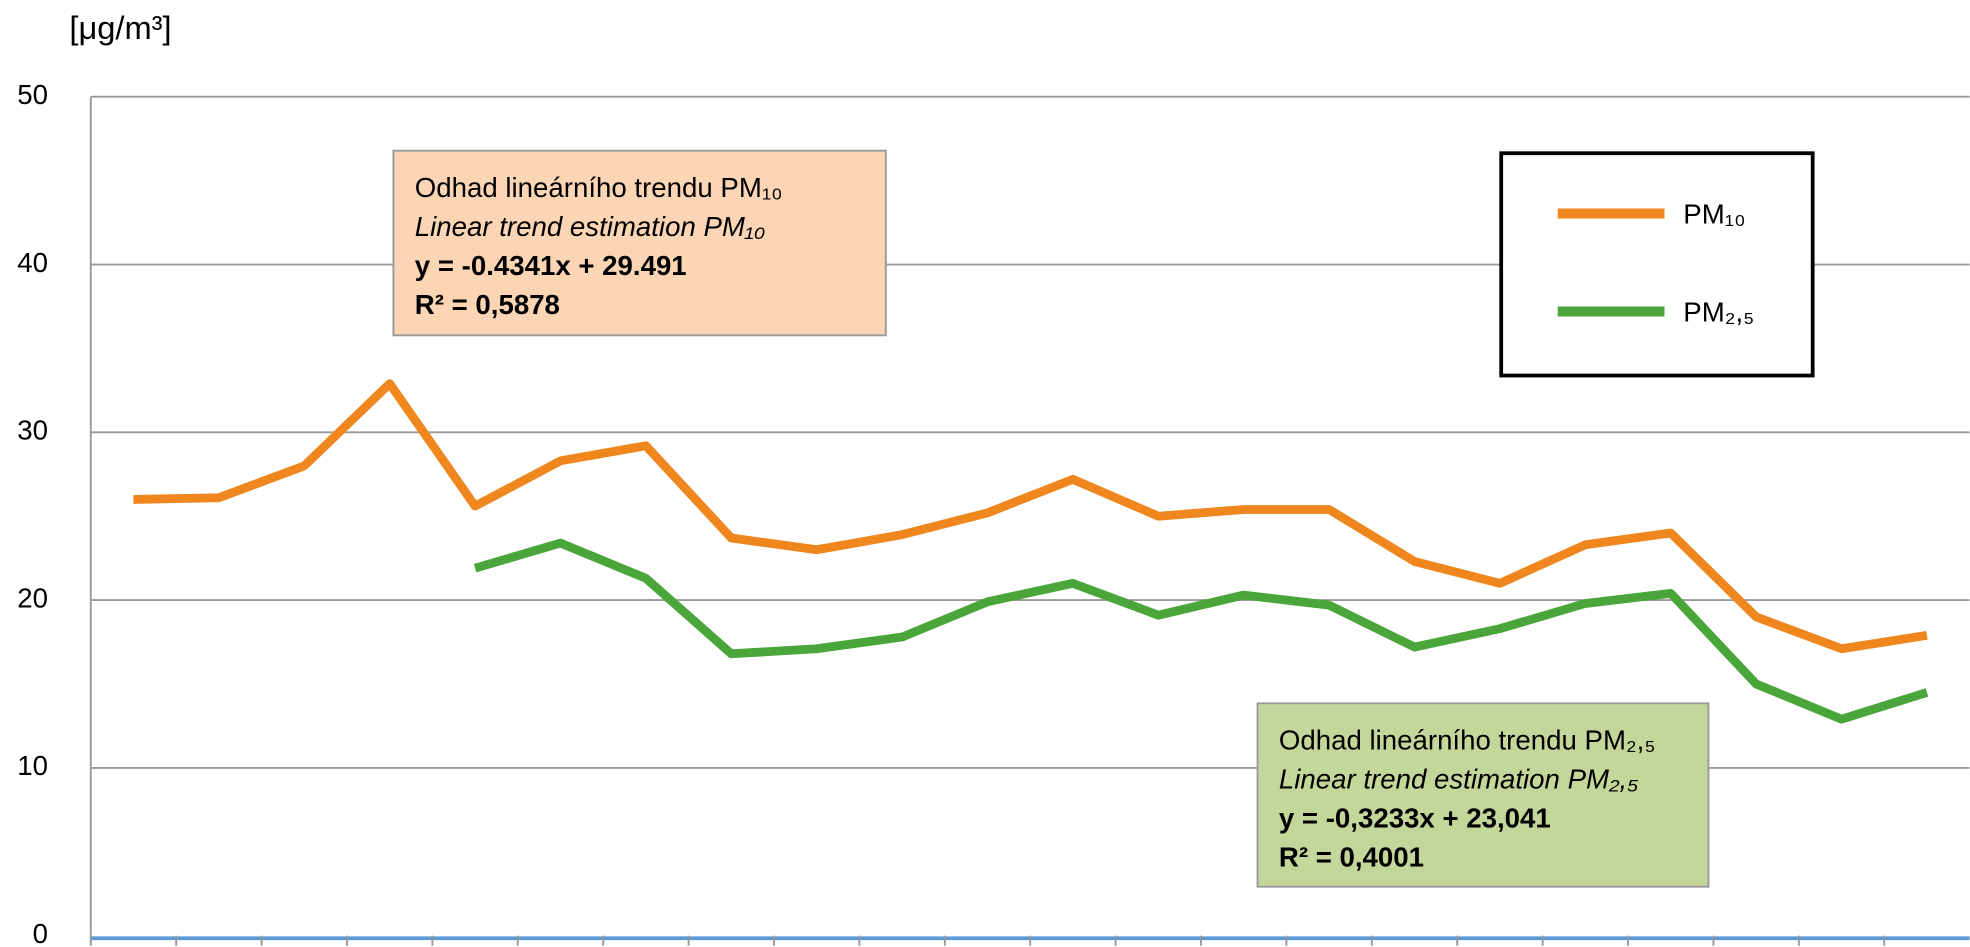  Describe the element at coordinates (1657, 264) in the screenshot. I see `legend-box` at that location.